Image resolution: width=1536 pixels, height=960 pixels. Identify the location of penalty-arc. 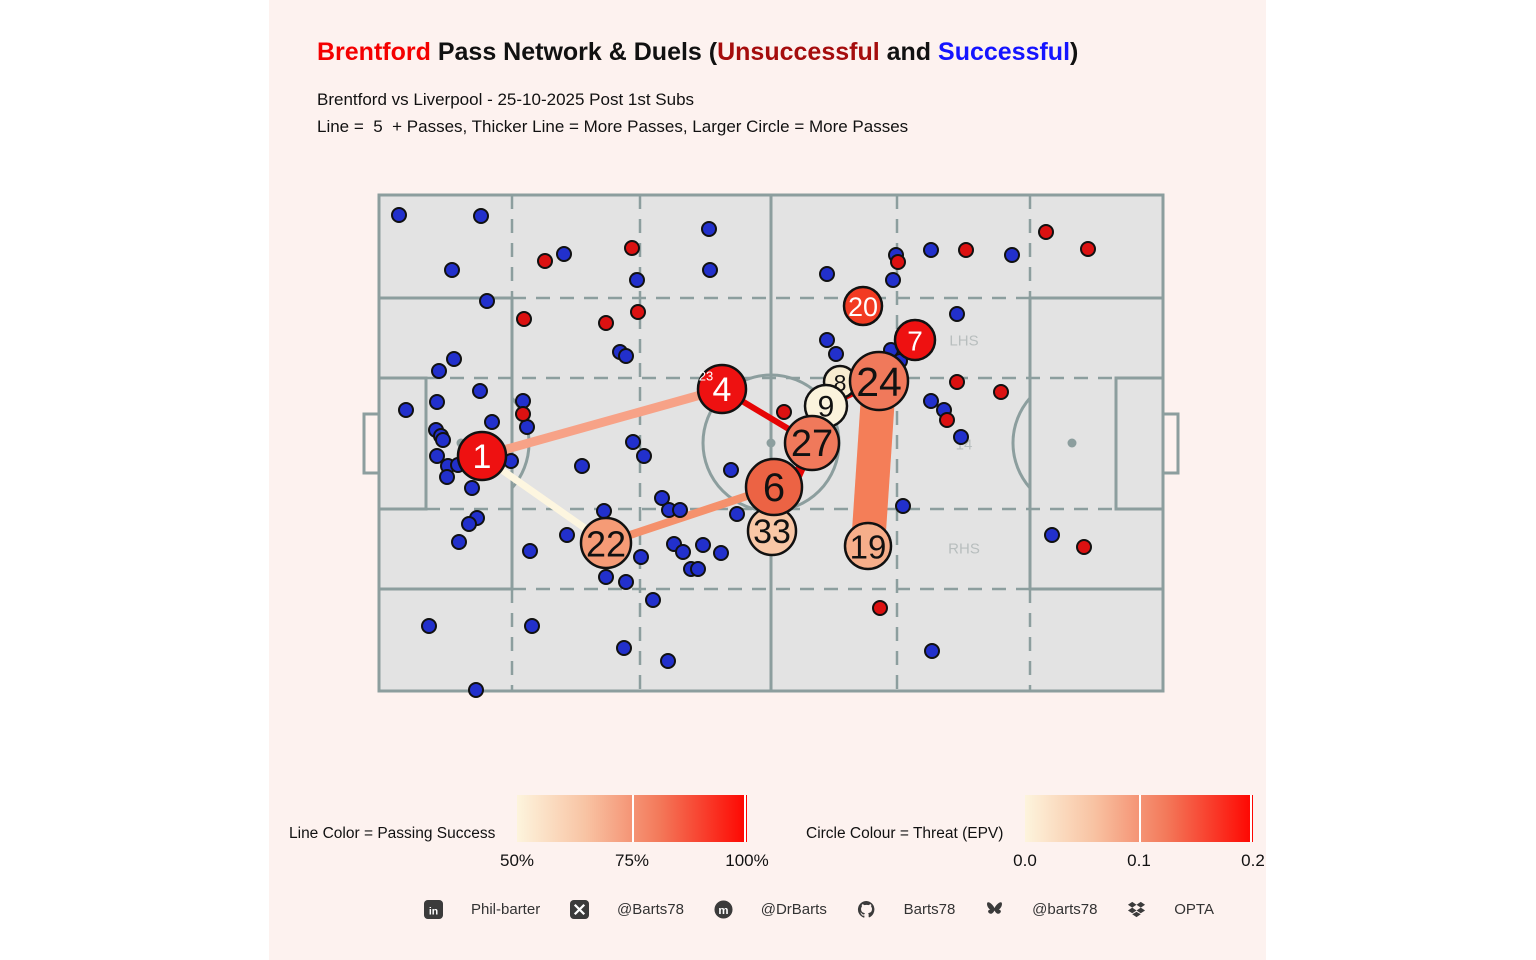
(1021, 443).